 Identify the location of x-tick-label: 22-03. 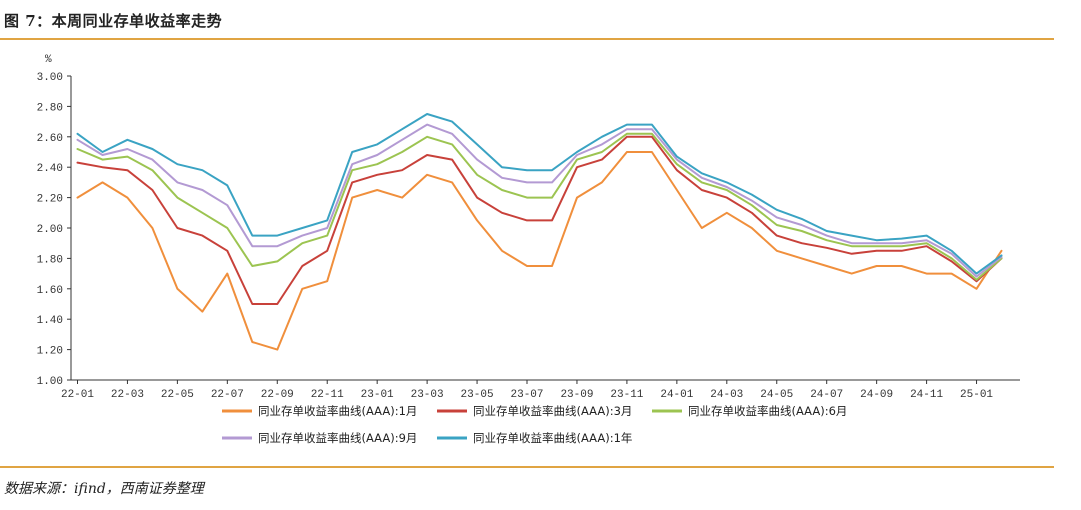
(127, 395).